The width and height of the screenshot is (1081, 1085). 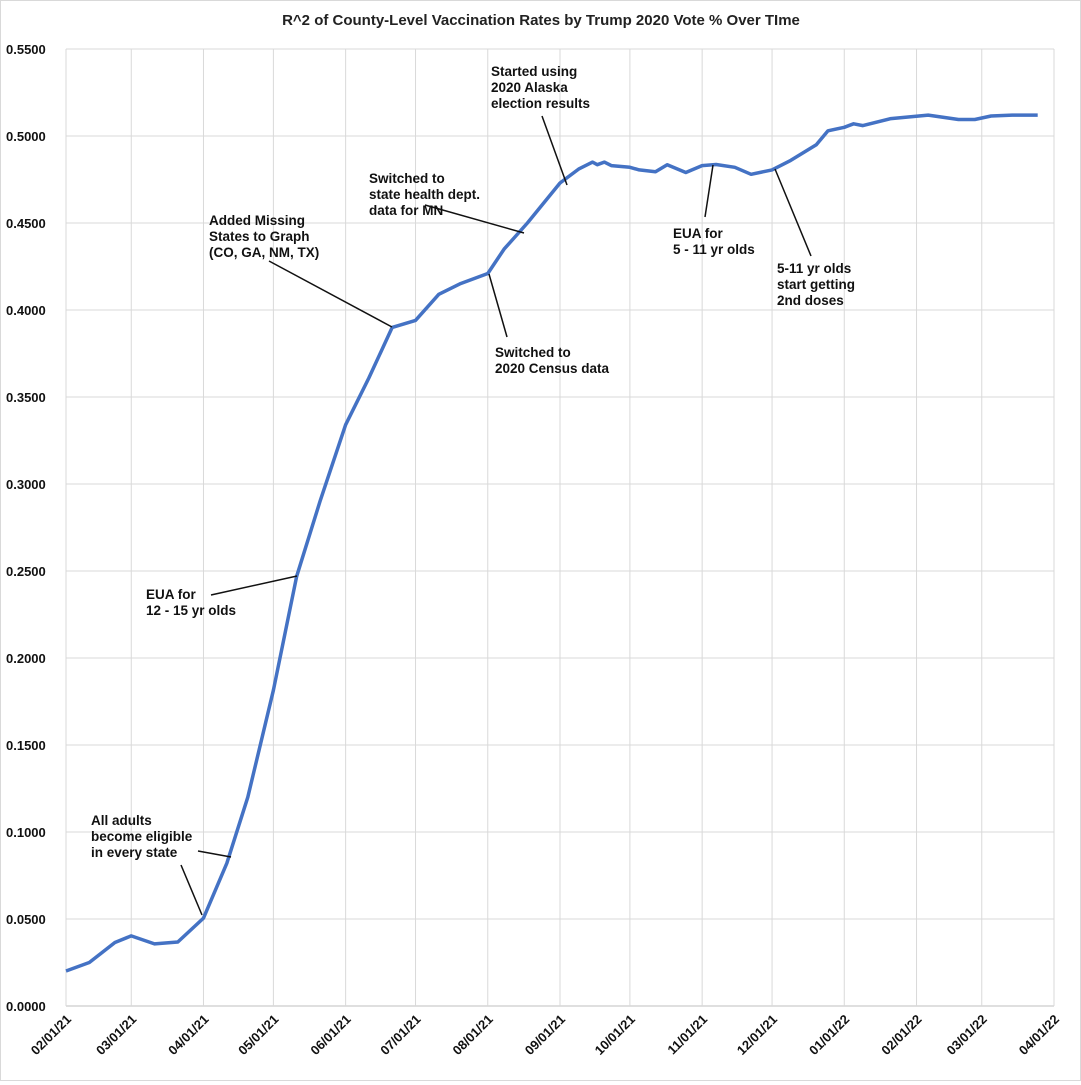 I want to click on y-tick-label: 0.1000, so click(x=26, y=832).